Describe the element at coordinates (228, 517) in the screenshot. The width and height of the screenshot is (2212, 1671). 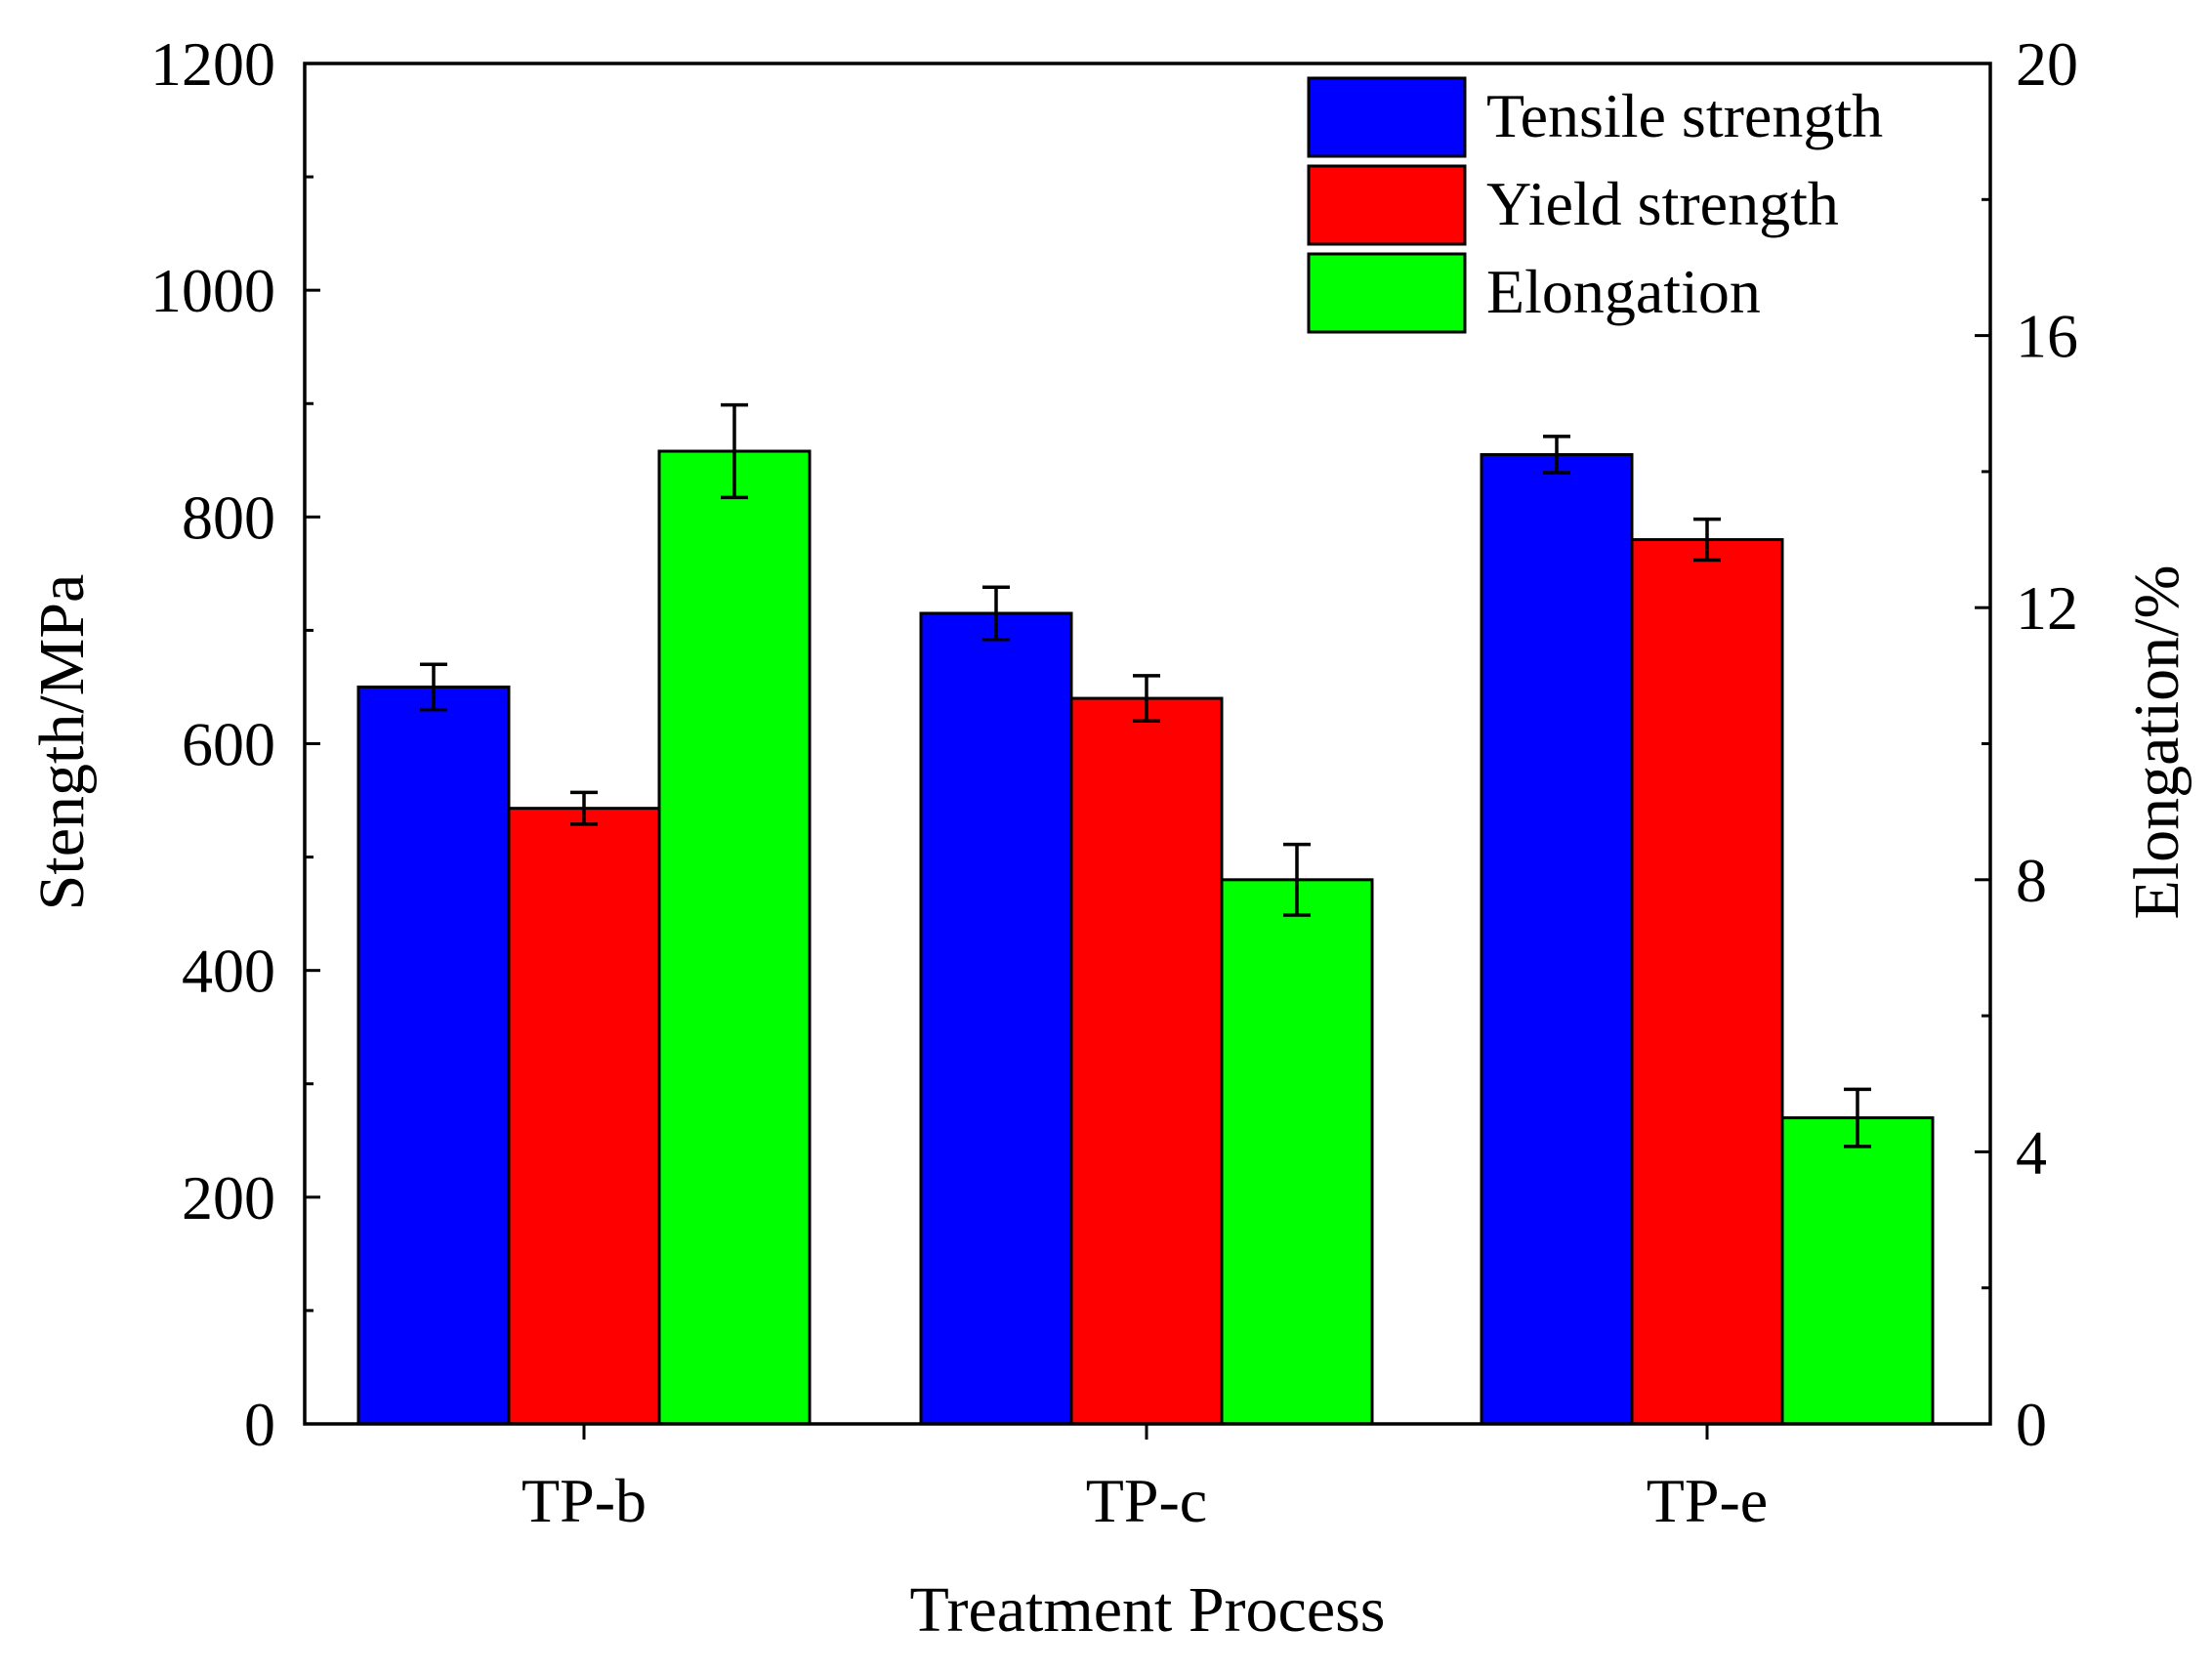
I see `y-tick-label-left: 800` at that location.